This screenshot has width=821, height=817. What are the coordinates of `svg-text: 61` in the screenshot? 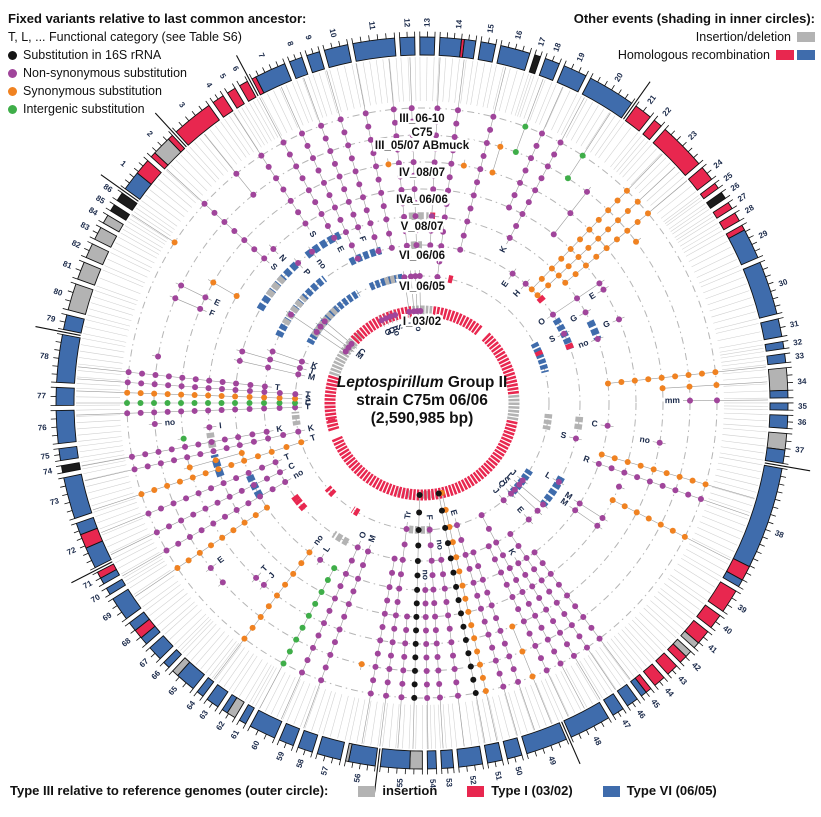 It's located at (235, 734).